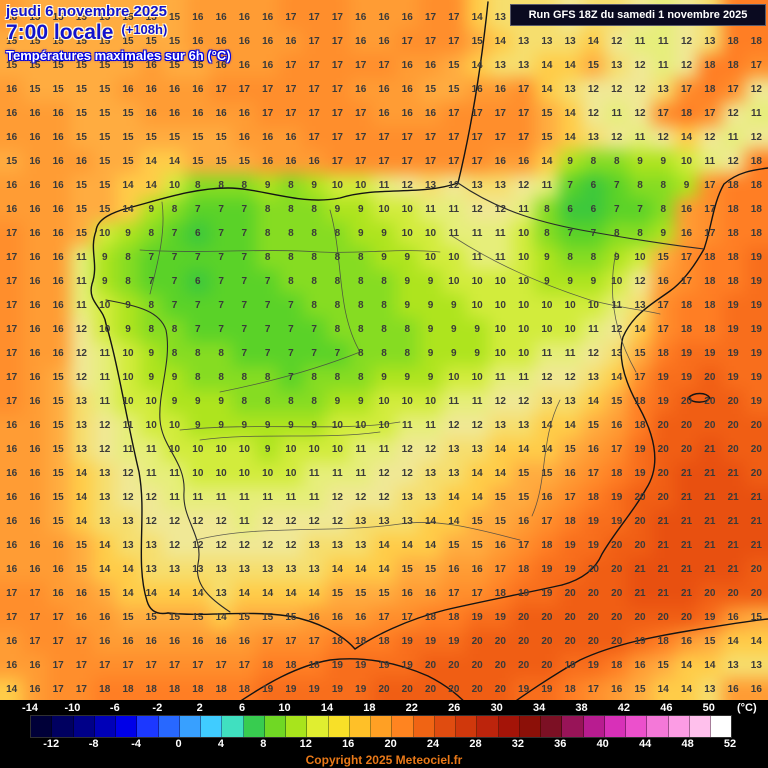 This screenshot has height=768, width=768. What do you see at coordinates (539, 708) in the screenshot?
I see `scale-label: 34` at bounding box center [539, 708].